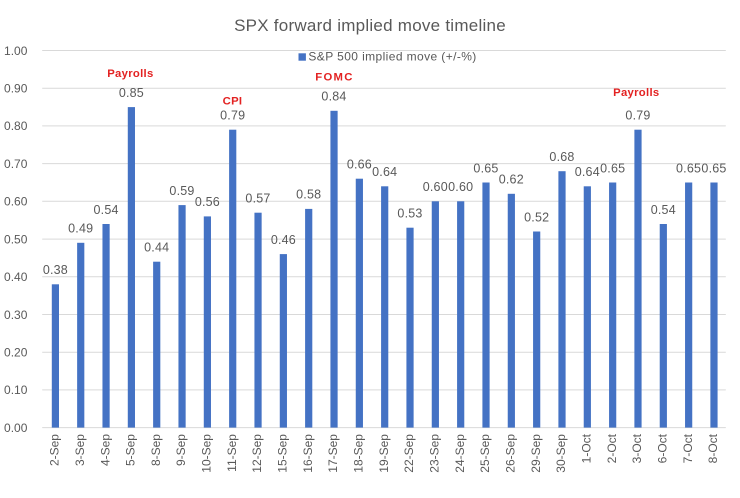  I want to click on svg-text: 0.00, so click(16, 428).